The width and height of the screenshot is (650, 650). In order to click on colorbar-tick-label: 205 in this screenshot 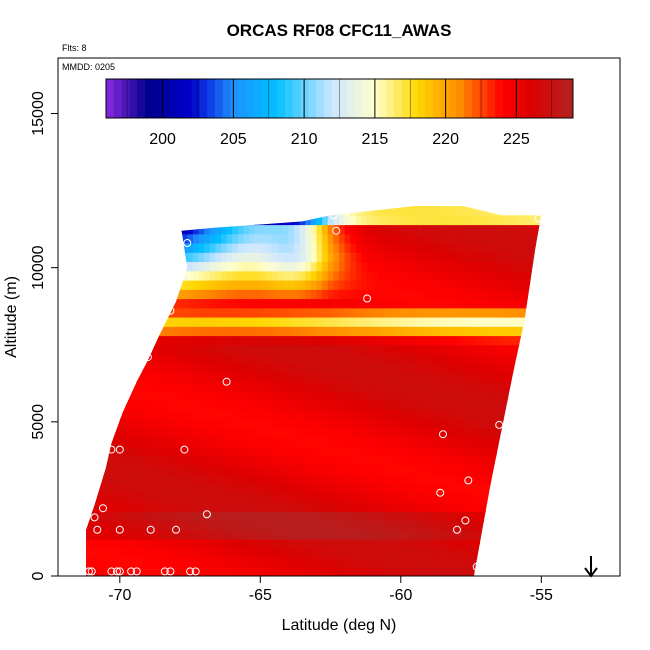, I will do `click(233, 139)`.